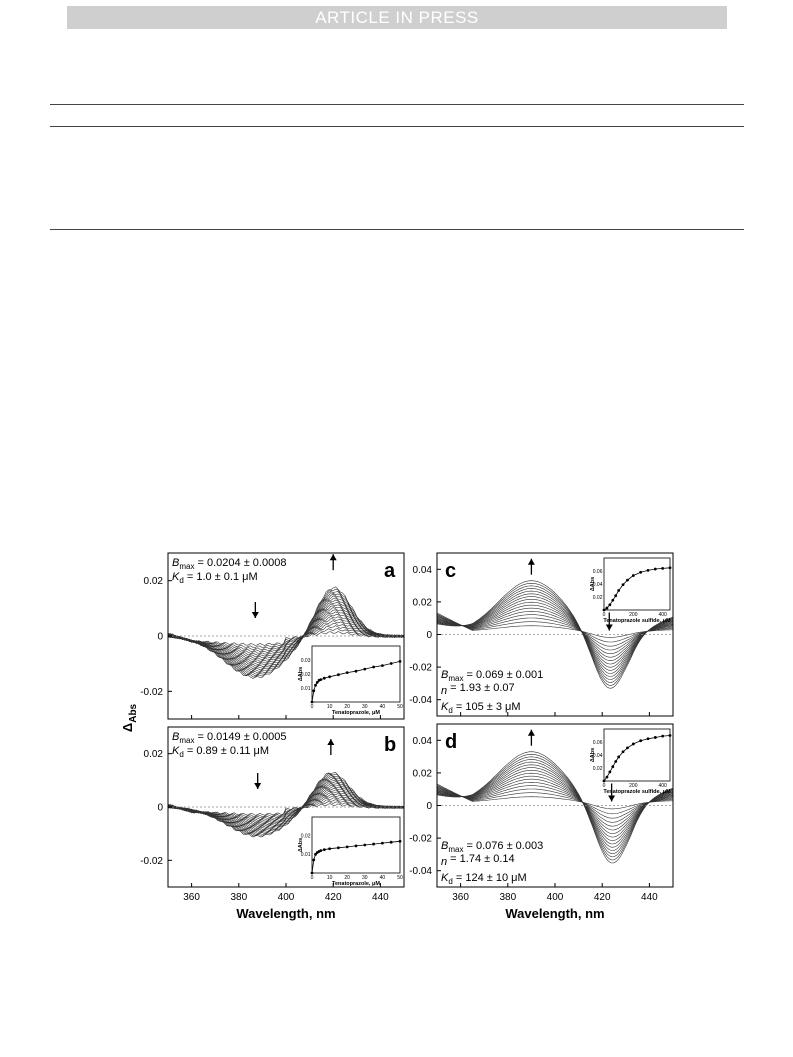 The width and height of the screenshot is (793, 1057). What do you see at coordinates (662, 786) in the screenshot?
I see `panel-d-inset-xtick: 400` at bounding box center [662, 786].